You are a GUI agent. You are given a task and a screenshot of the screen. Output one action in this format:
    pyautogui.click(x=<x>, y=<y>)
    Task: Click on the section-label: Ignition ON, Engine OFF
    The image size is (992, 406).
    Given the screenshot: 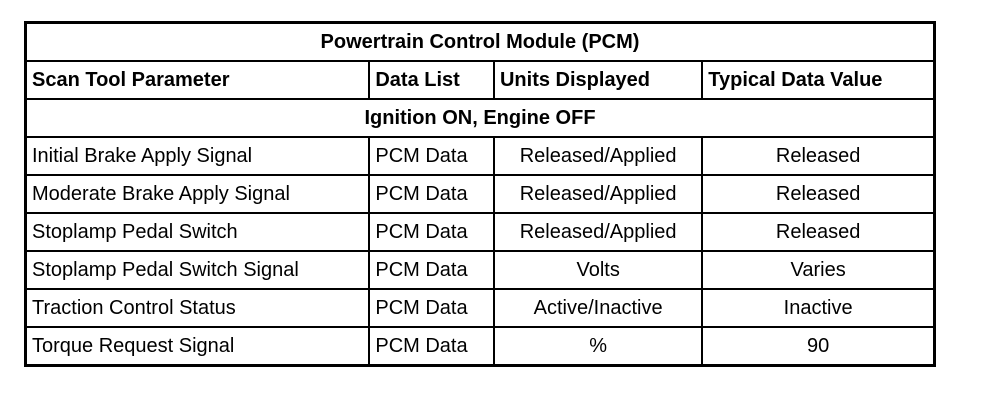 What is the action you would take?
    pyautogui.click(x=480, y=118)
    